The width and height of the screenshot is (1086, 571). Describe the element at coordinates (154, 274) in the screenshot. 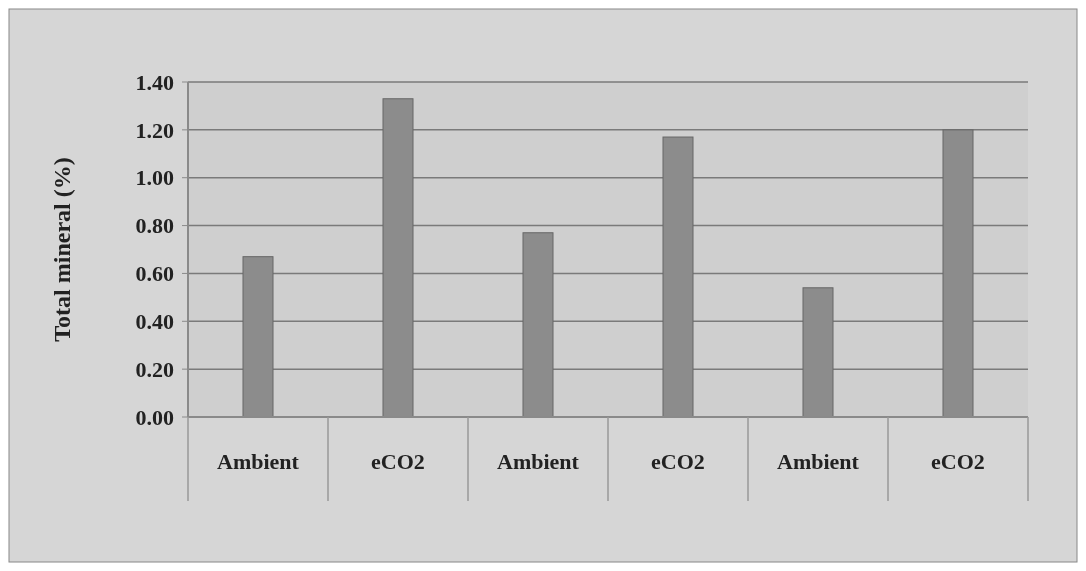

I see `y-tick-label: 0.60` at that location.